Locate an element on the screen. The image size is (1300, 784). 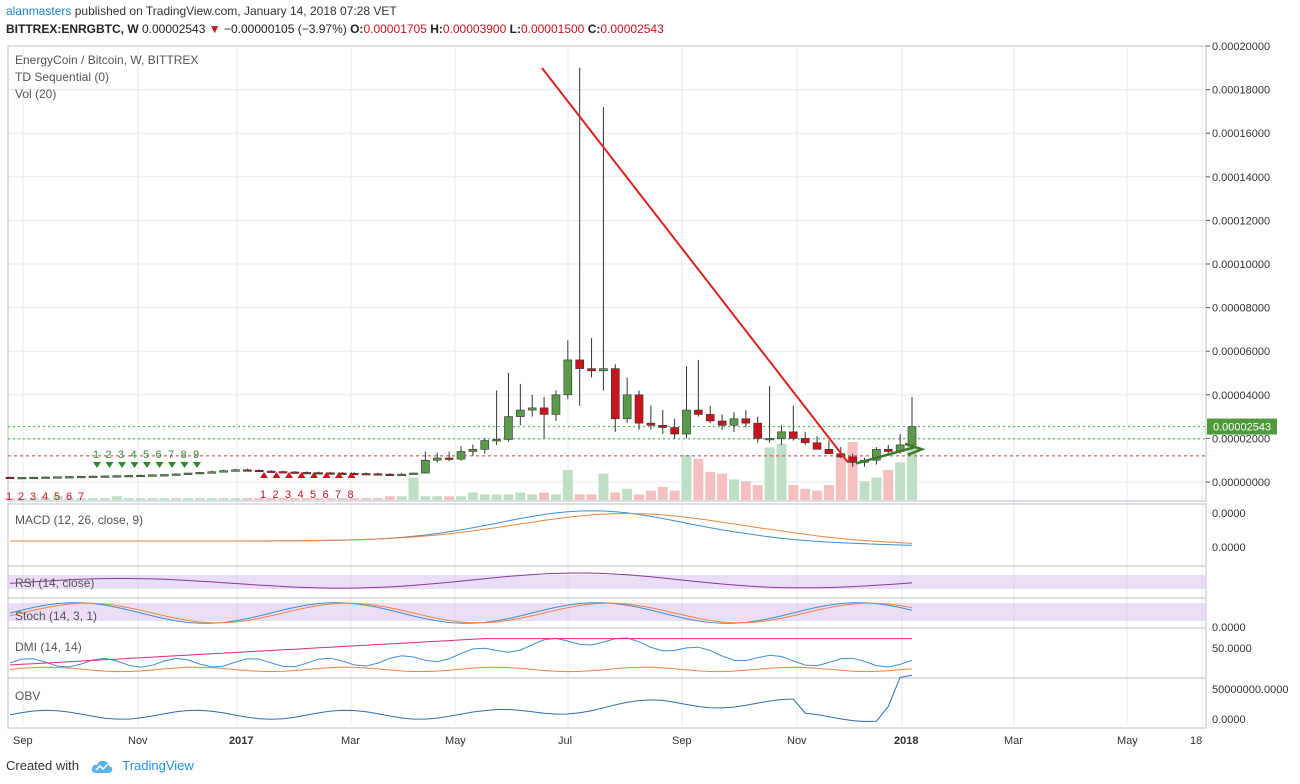
dmi-tick: 50.0000 is located at coordinates (1232, 649).